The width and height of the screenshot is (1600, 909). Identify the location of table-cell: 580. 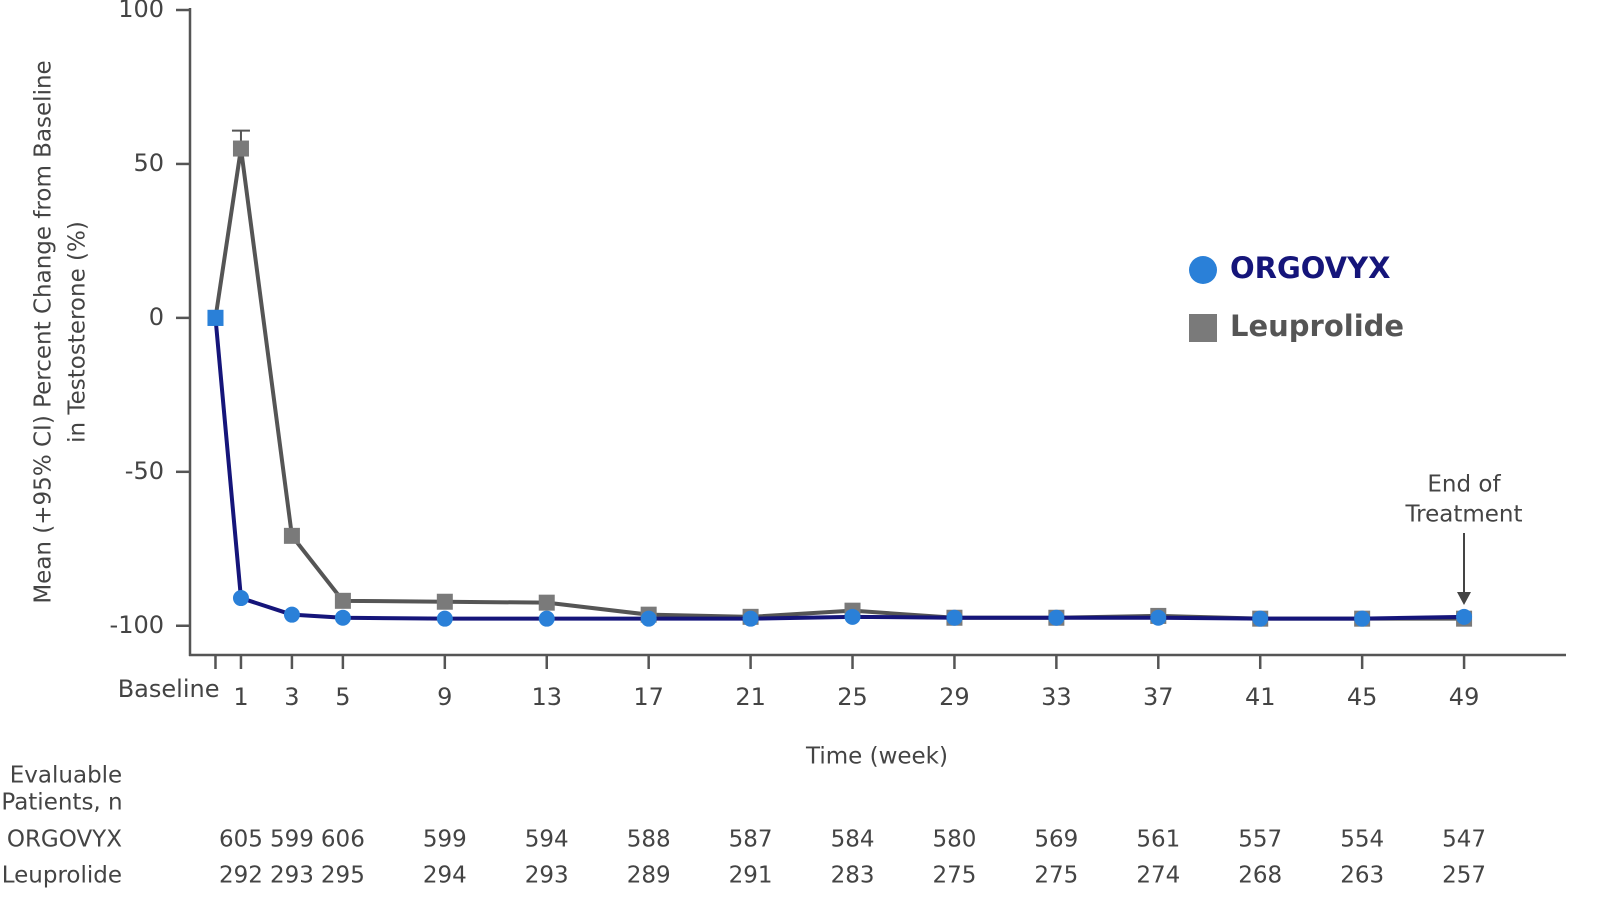
(954, 840).